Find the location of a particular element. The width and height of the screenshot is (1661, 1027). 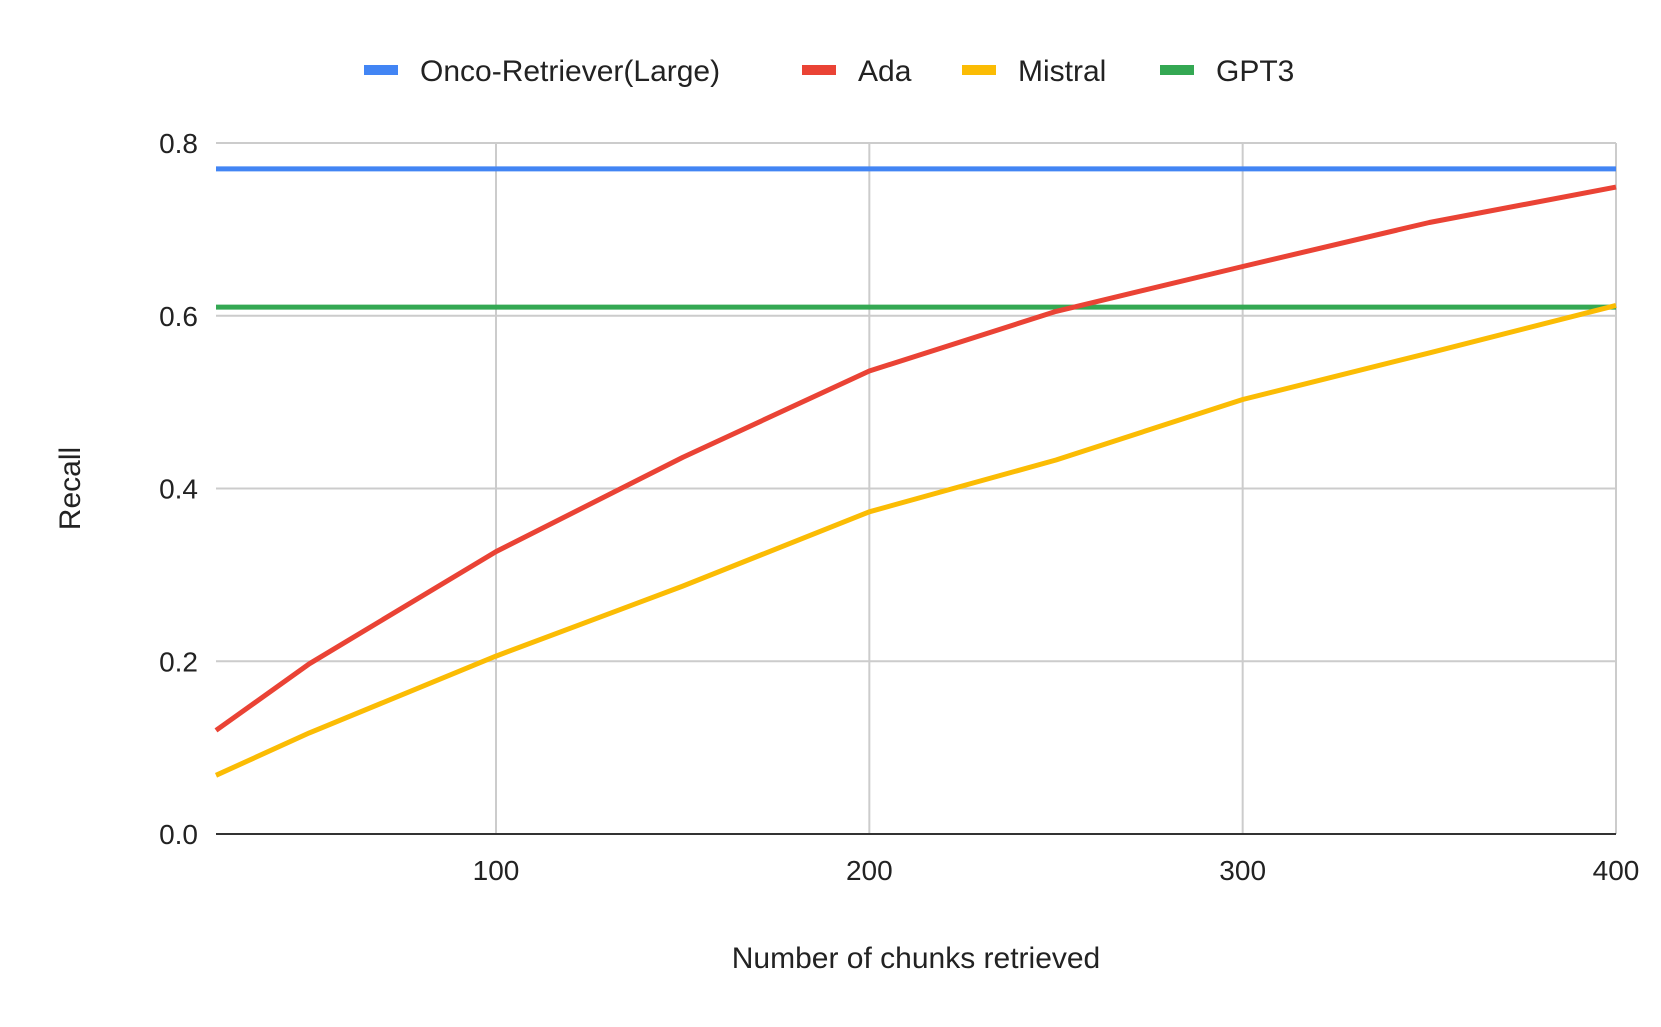

y-tick-label: 0.0 is located at coordinates (178, 834).